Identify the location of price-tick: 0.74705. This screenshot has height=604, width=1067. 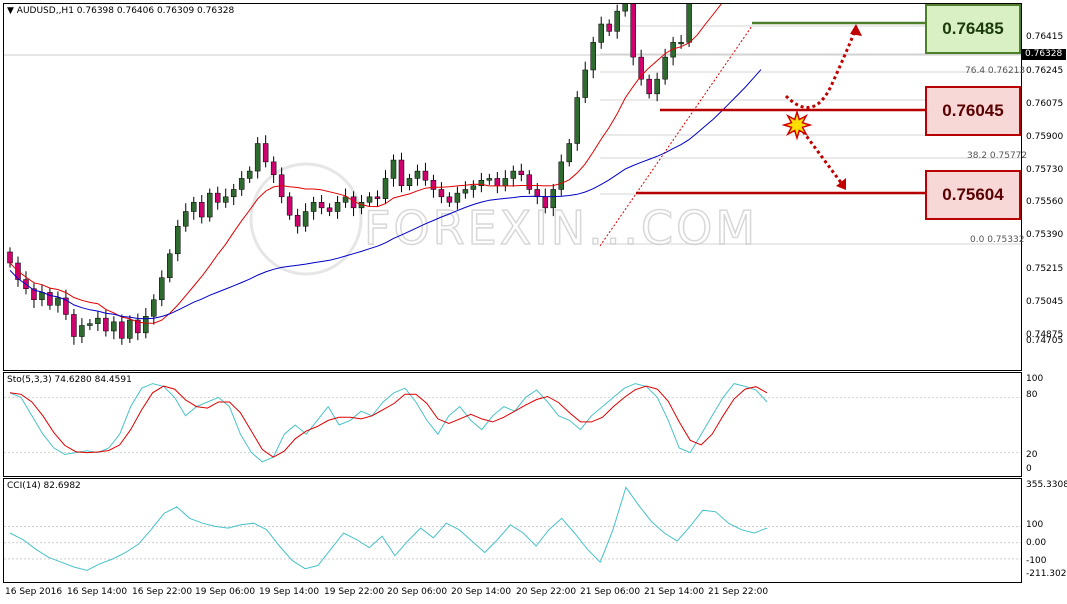
(1045, 341).